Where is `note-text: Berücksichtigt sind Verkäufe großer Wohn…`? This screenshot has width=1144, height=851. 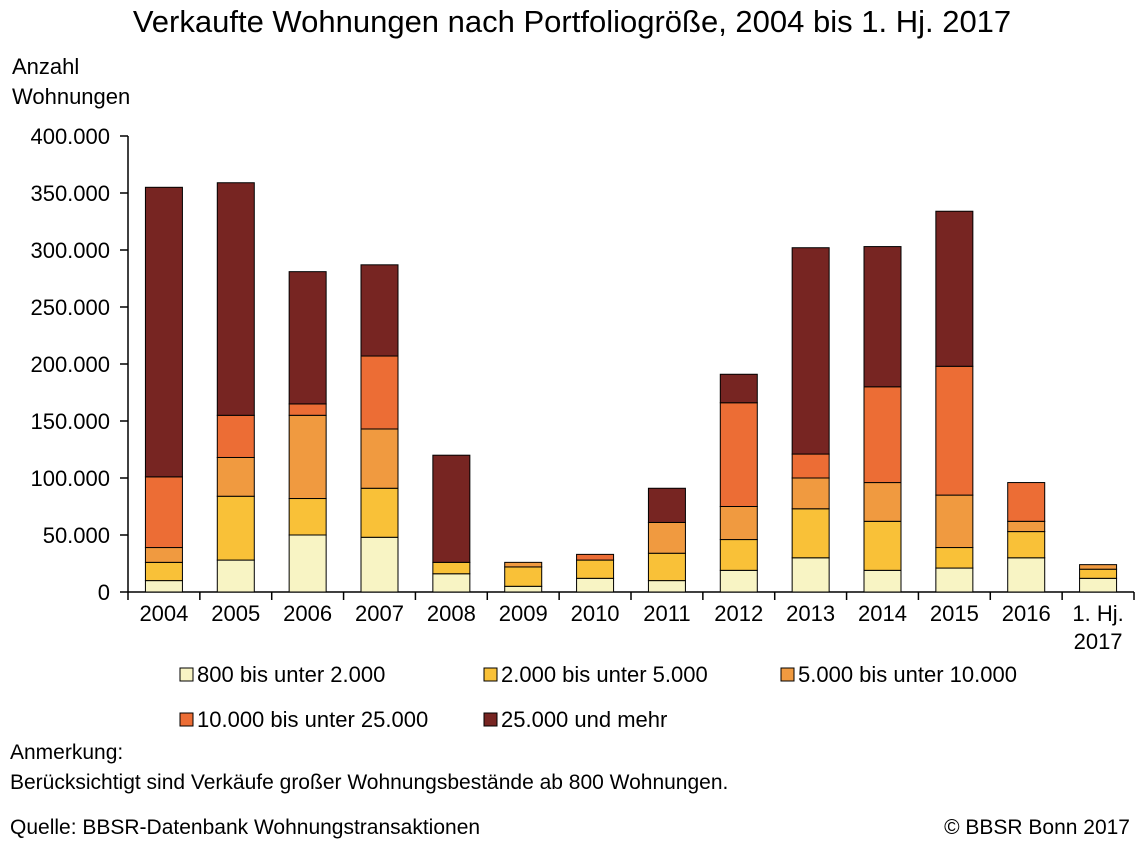 note-text: Berücksichtigt sind Verkäufe großer Wohn… is located at coordinates (369, 782).